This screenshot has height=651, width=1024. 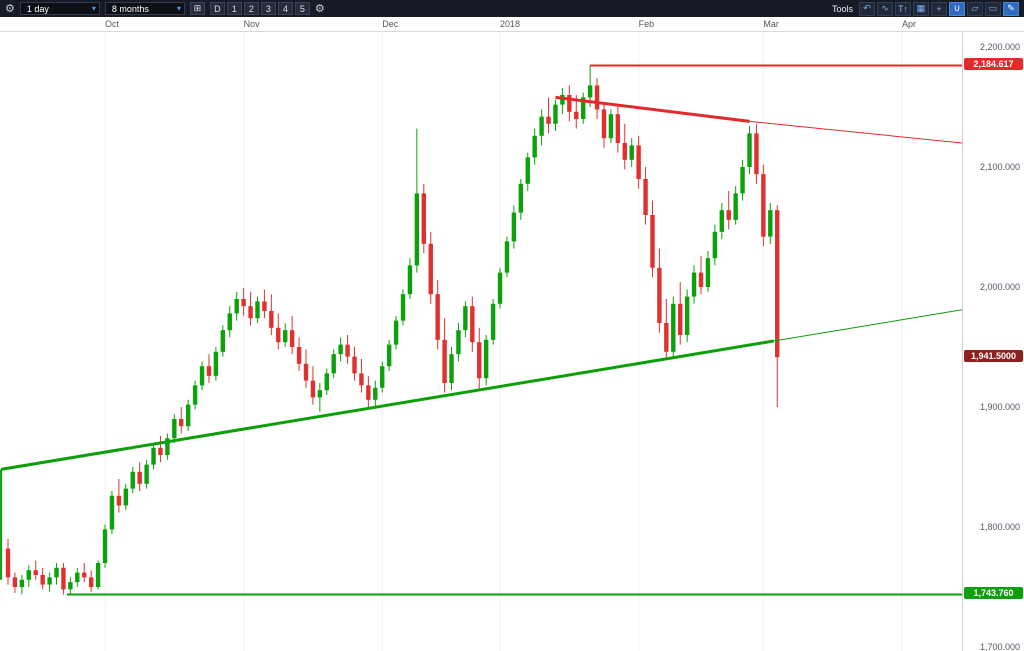 I want to click on range-select: 8 months ▾, so click(x=144, y=8).